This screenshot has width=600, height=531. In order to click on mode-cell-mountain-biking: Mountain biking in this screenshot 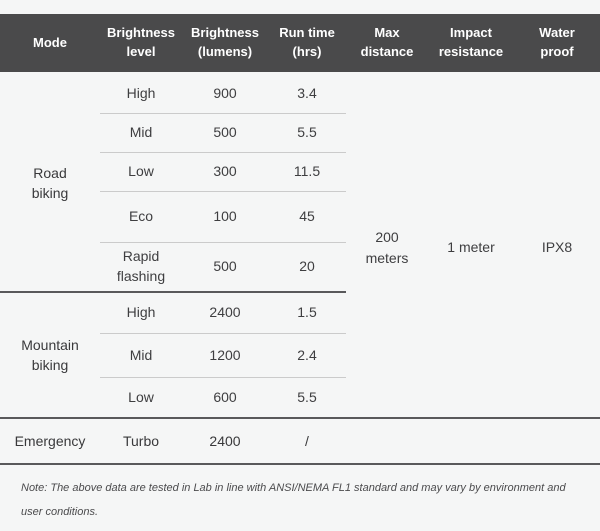, I will do `click(50, 355)`.